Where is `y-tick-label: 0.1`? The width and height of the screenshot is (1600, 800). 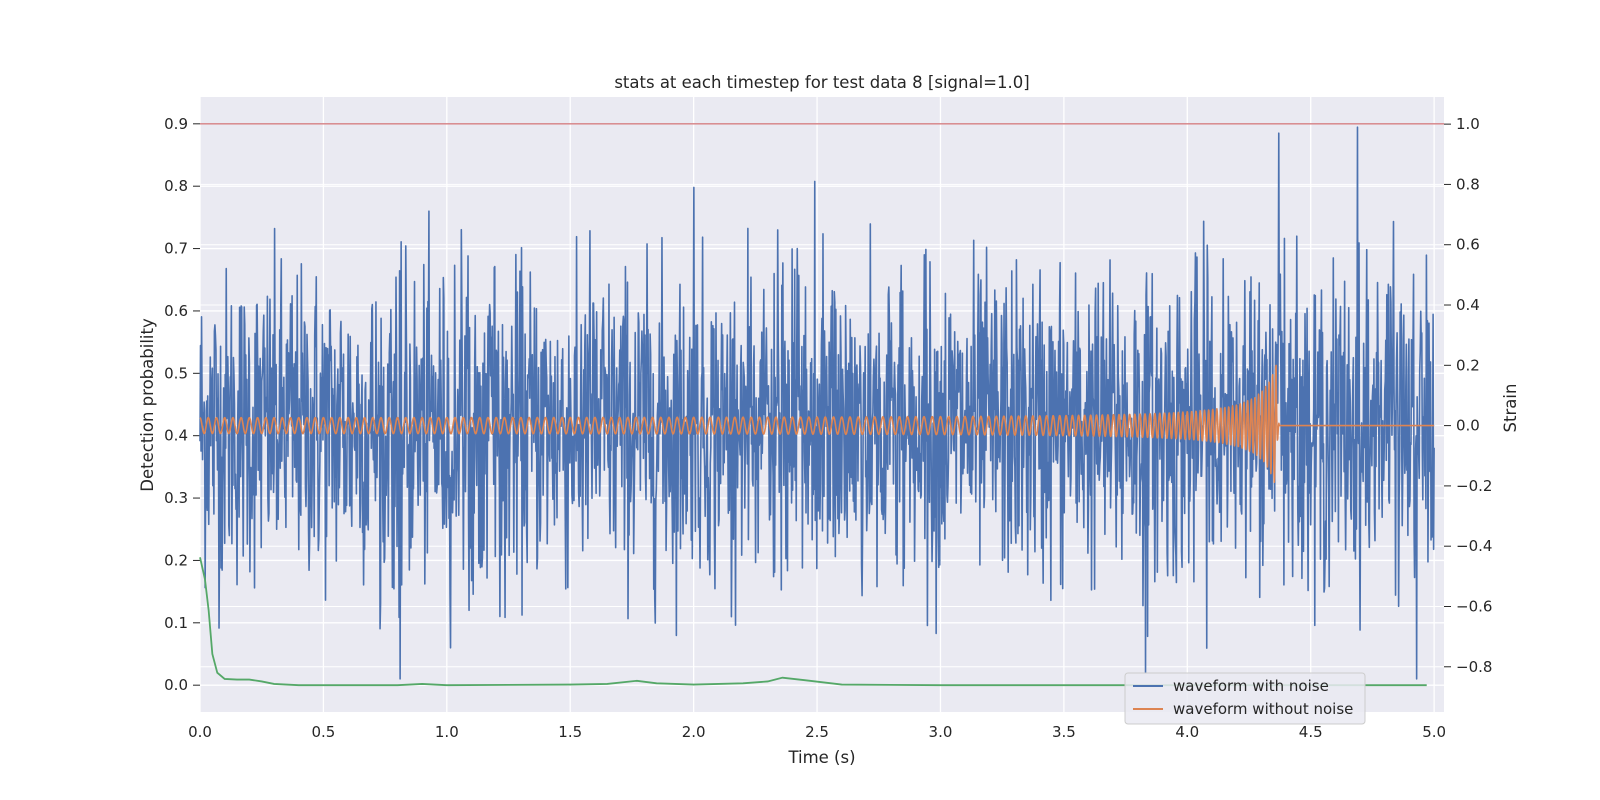
y-tick-label: 0.1 is located at coordinates (176, 623).